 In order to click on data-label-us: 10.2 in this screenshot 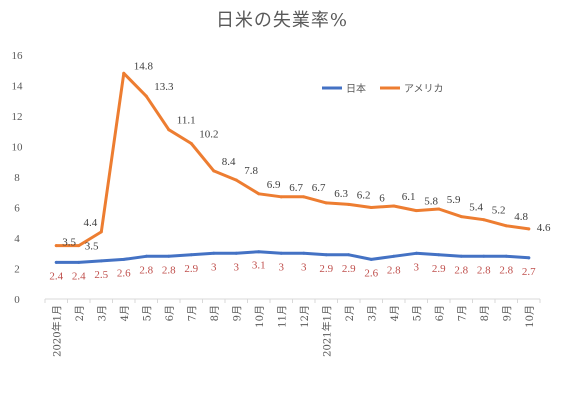, I will do `click(208, 134)`.